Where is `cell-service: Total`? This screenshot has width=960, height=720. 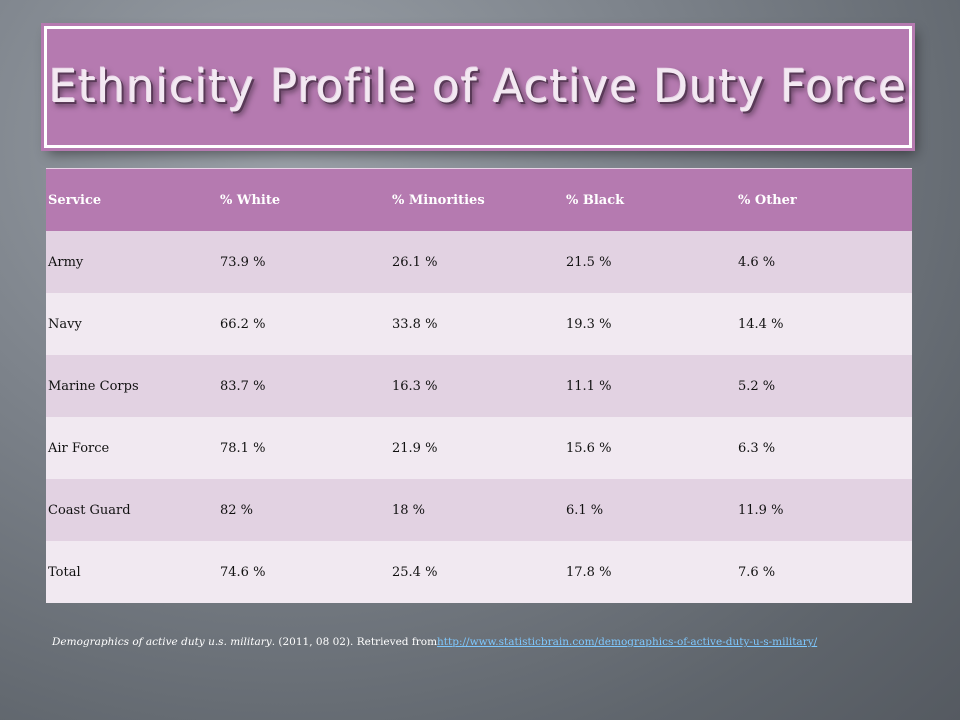
cell-service: Total is located at coordinates (132, 572).